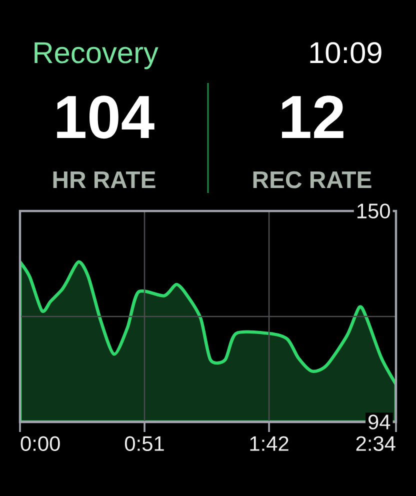 The width and height of the screenshot is (416, 496). Describe the element at coordinates (346, 53) in the screenshot. I see `text: 10:09` at that location.